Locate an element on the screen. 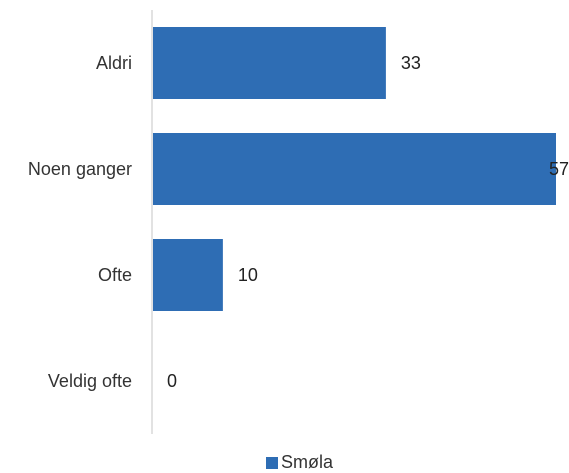 Image resolution: width=569 pixels, height=473 pixels. bar-noen-ganger is located at coordinates (354, 169).